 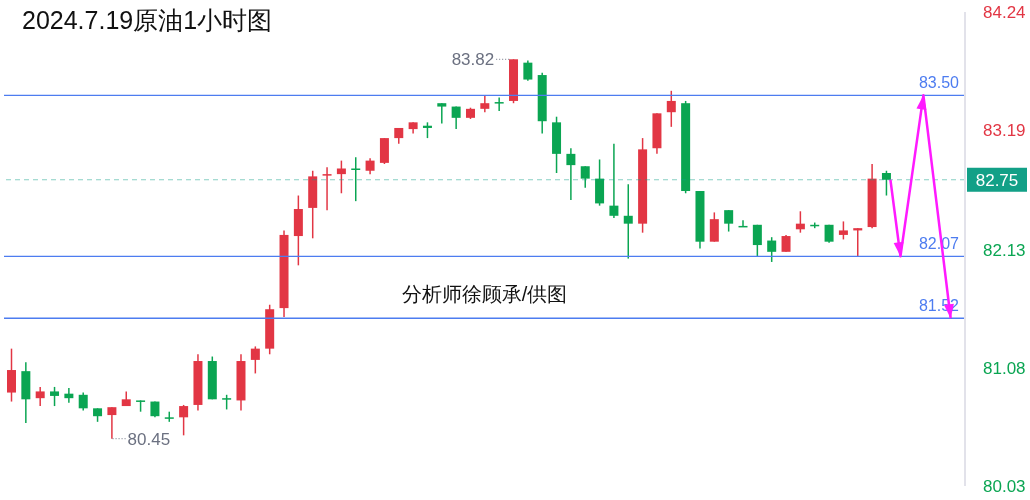 What do you see at coordinates (149, 439) in the screenshot?
I see `annotation: 80.45` at bounding box center [149, 439].